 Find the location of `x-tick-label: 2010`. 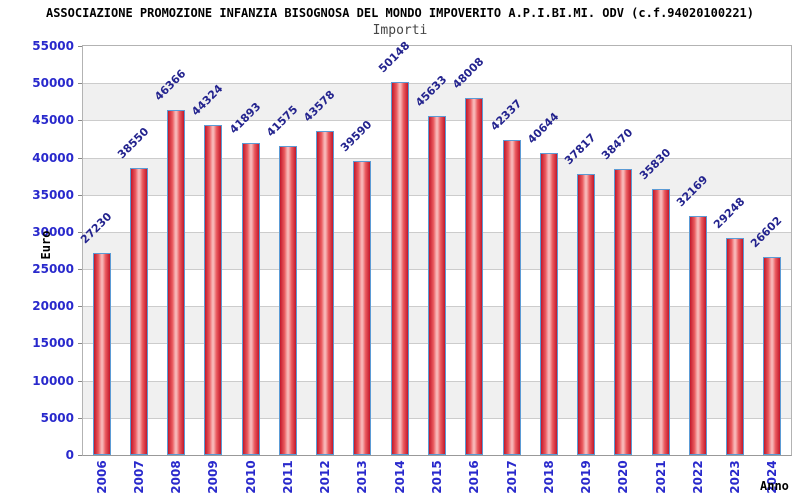

x-tick-label: 2010 is located at coordinates (251, 477).